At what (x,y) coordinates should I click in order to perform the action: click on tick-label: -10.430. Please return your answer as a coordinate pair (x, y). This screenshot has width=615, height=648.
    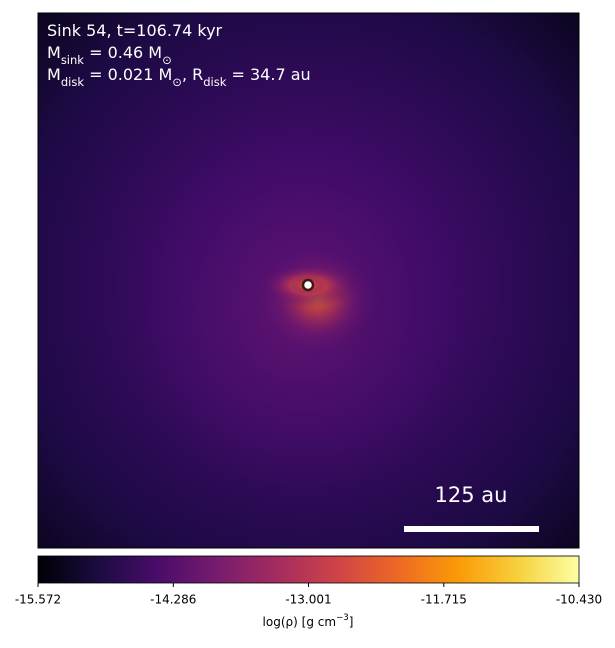
    Looking at the image, I should click on (579, 600).